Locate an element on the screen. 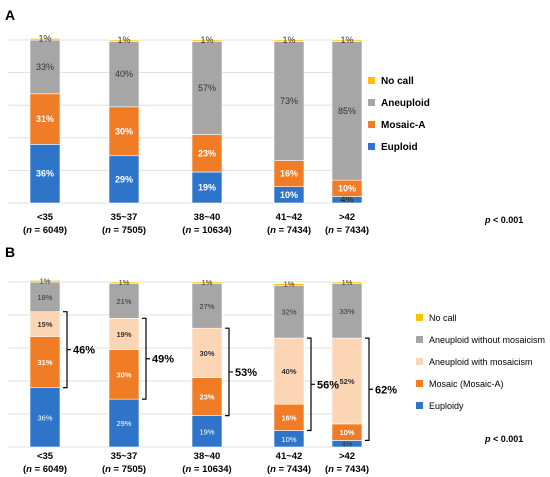 Image resolution: width=550 pixels, height=477 pixels. p-symbol: p is located at coordinates (487, 439).